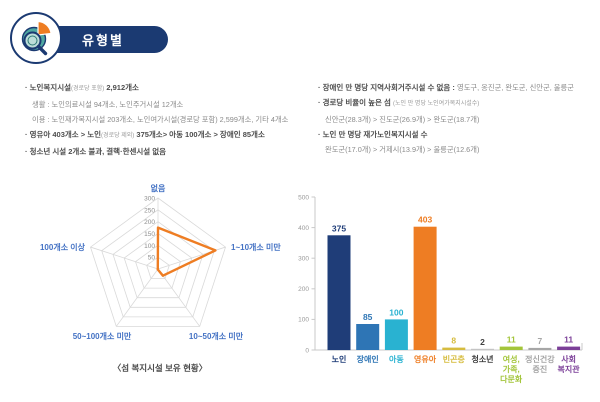  Describe the element at coordinates (358, 102) in the screenshot. I see `note-text: 경로당 비율이 높은 섬` at that location.